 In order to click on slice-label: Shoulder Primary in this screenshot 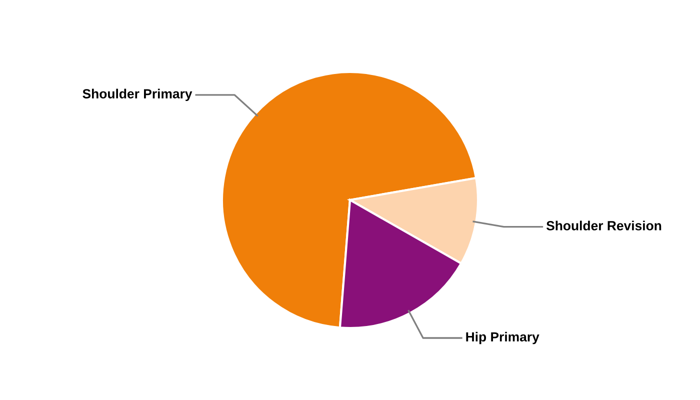, I will do `click(137, 95)`.